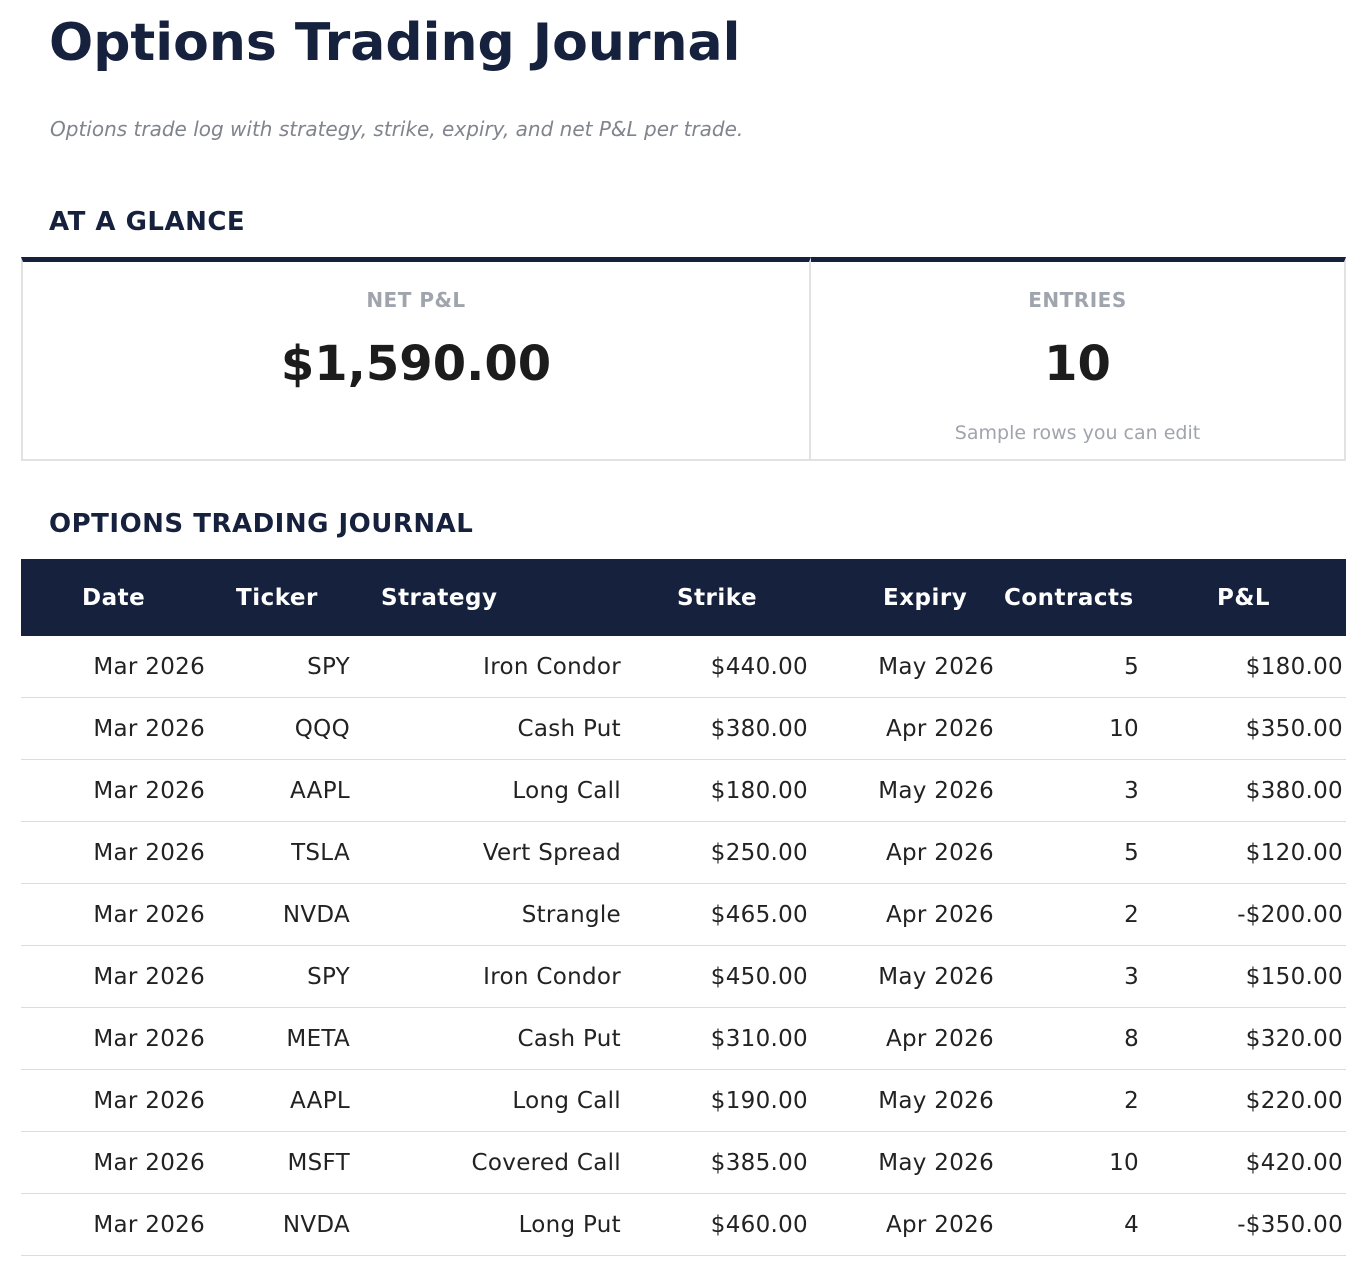  Describe the element at coordinates (911, 597) in the screenshot. I see `column-header: Expiry` at that location.